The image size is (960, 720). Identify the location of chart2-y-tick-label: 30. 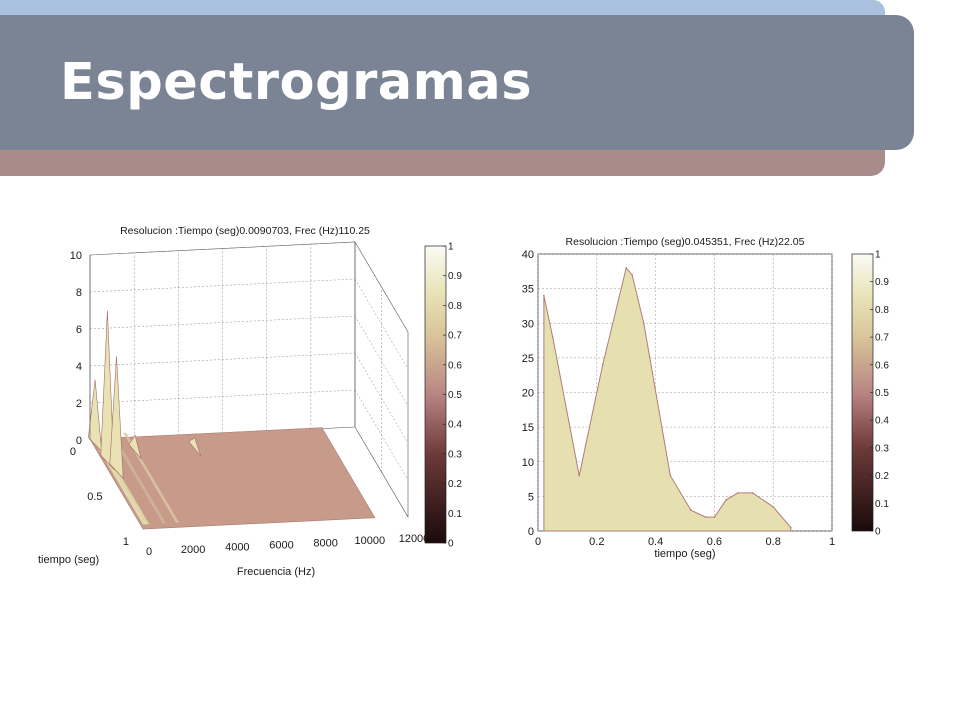
(528, 324).